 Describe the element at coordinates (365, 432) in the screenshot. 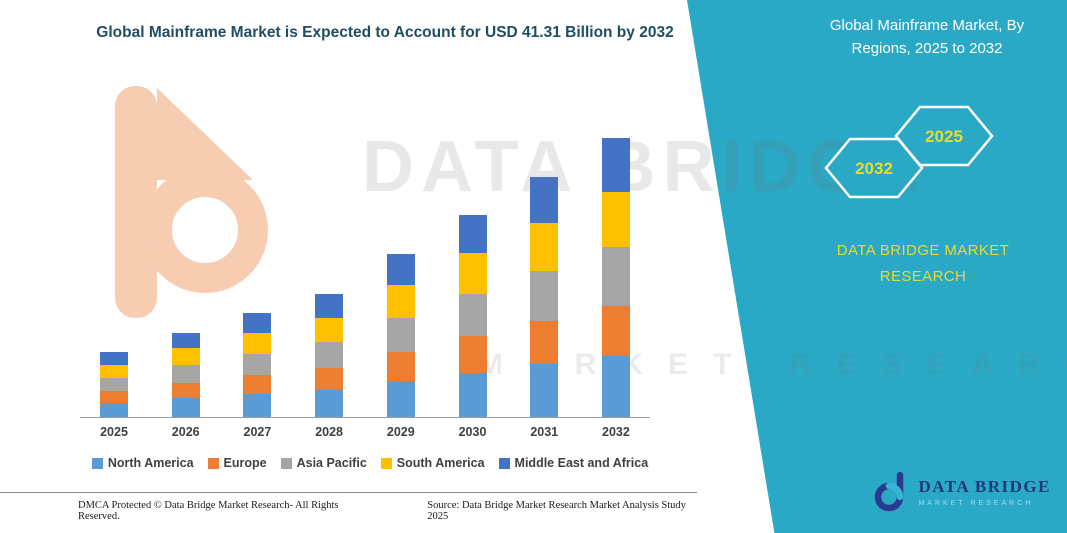

I see `x-labels: 2025 2026 2027 2028 2029 2030 2031 2032` at that location.